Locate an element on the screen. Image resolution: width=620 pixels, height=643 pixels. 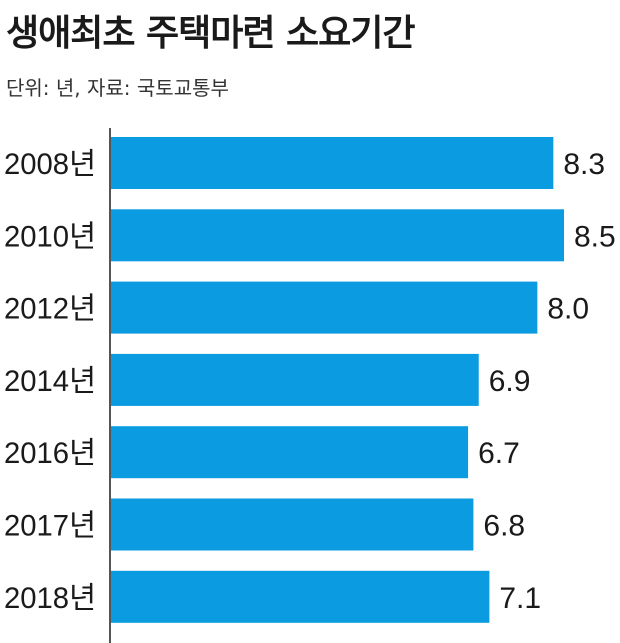
category-label: 2016년 is located at coordinates (50, 453).